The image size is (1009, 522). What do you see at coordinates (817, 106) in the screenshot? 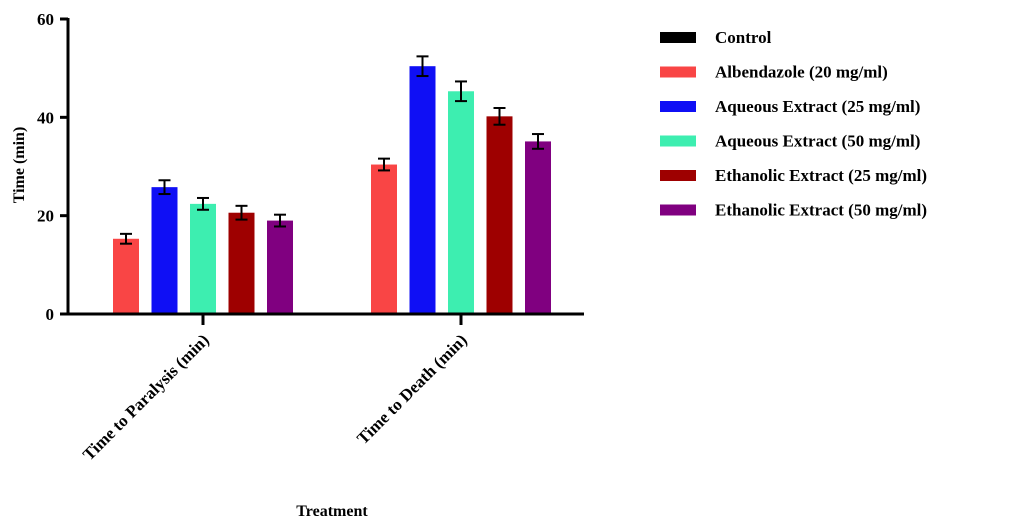
I see `legend-label: Aqueous Extract (25 mg/ml)` at bounding box center [817, 106].